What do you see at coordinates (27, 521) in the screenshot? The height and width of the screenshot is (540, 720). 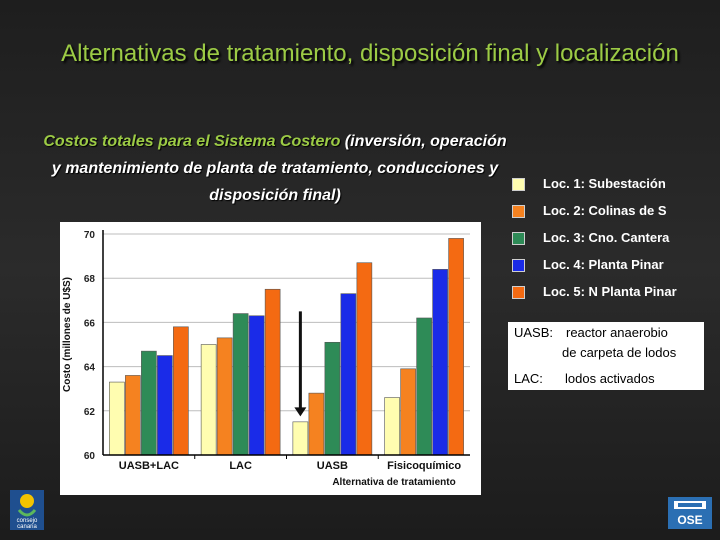 I see `logo-left-text1: consejo` at bounding box center [27, 521].